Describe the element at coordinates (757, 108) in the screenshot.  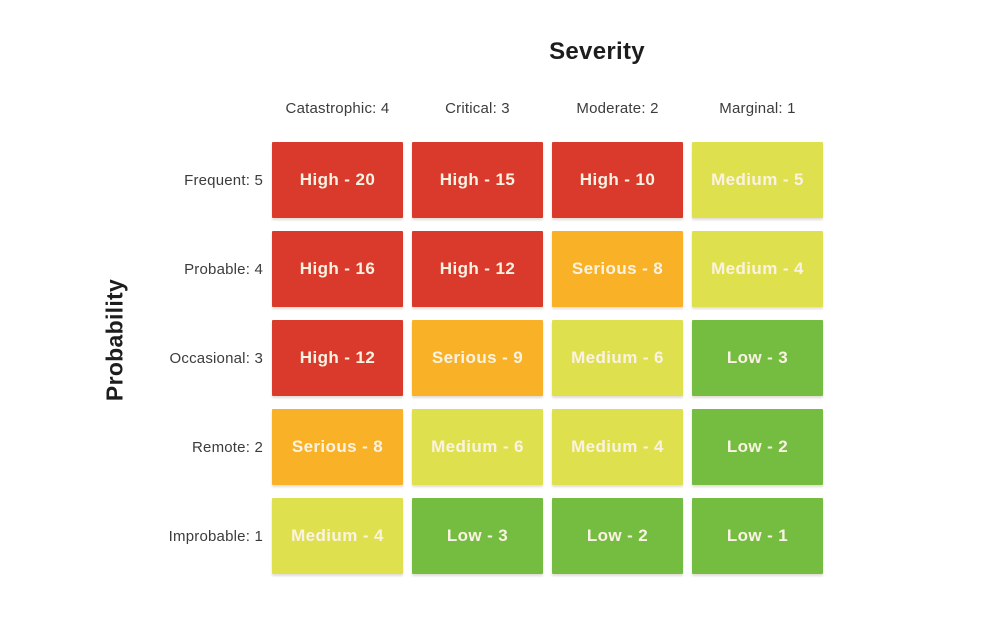
I see `column-header-marginal: Marginal: 1` at that location.